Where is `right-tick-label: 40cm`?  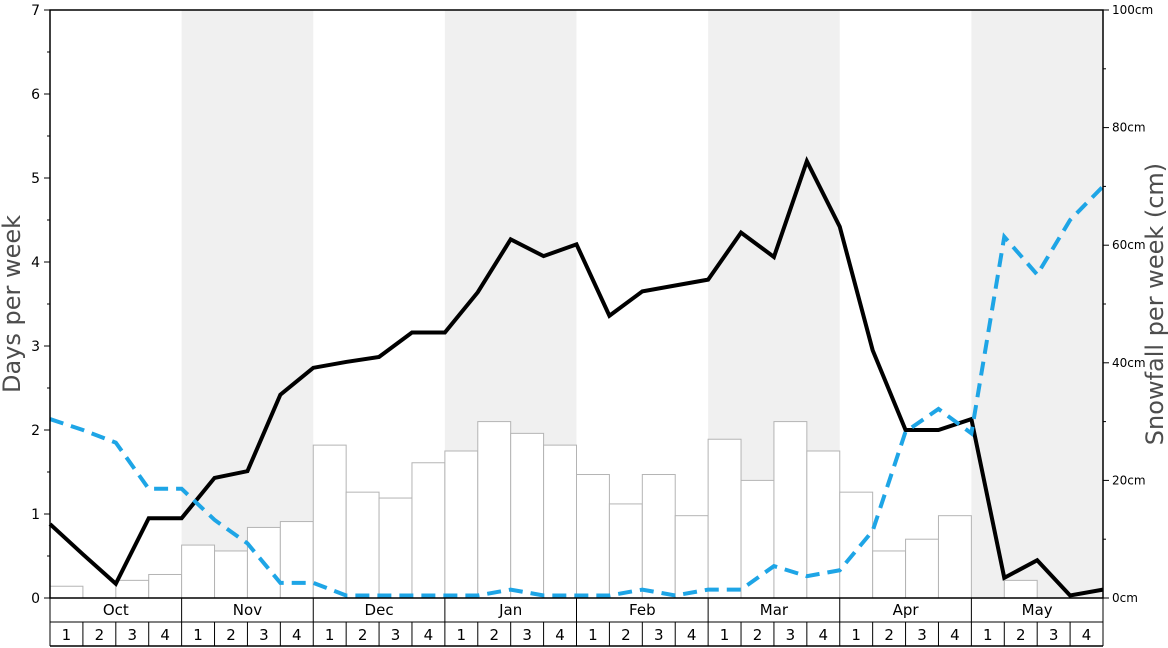 right-tick-label: 40cm is located at coordinates (1129, 363).